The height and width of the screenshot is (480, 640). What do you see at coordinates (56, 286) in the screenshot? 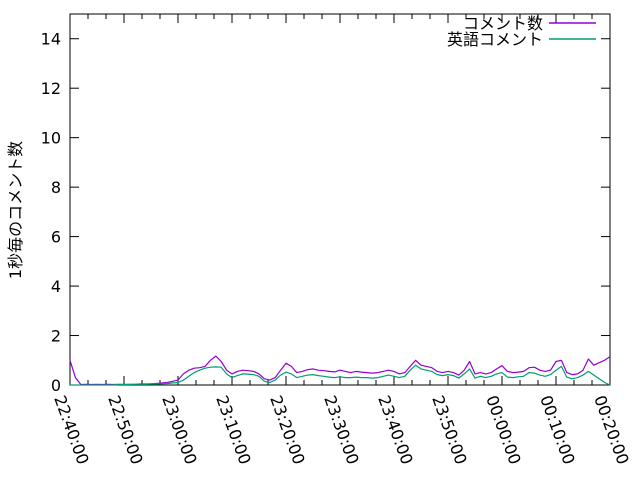
I see `y-tick-label: 4` at bounding box center [56, 286].